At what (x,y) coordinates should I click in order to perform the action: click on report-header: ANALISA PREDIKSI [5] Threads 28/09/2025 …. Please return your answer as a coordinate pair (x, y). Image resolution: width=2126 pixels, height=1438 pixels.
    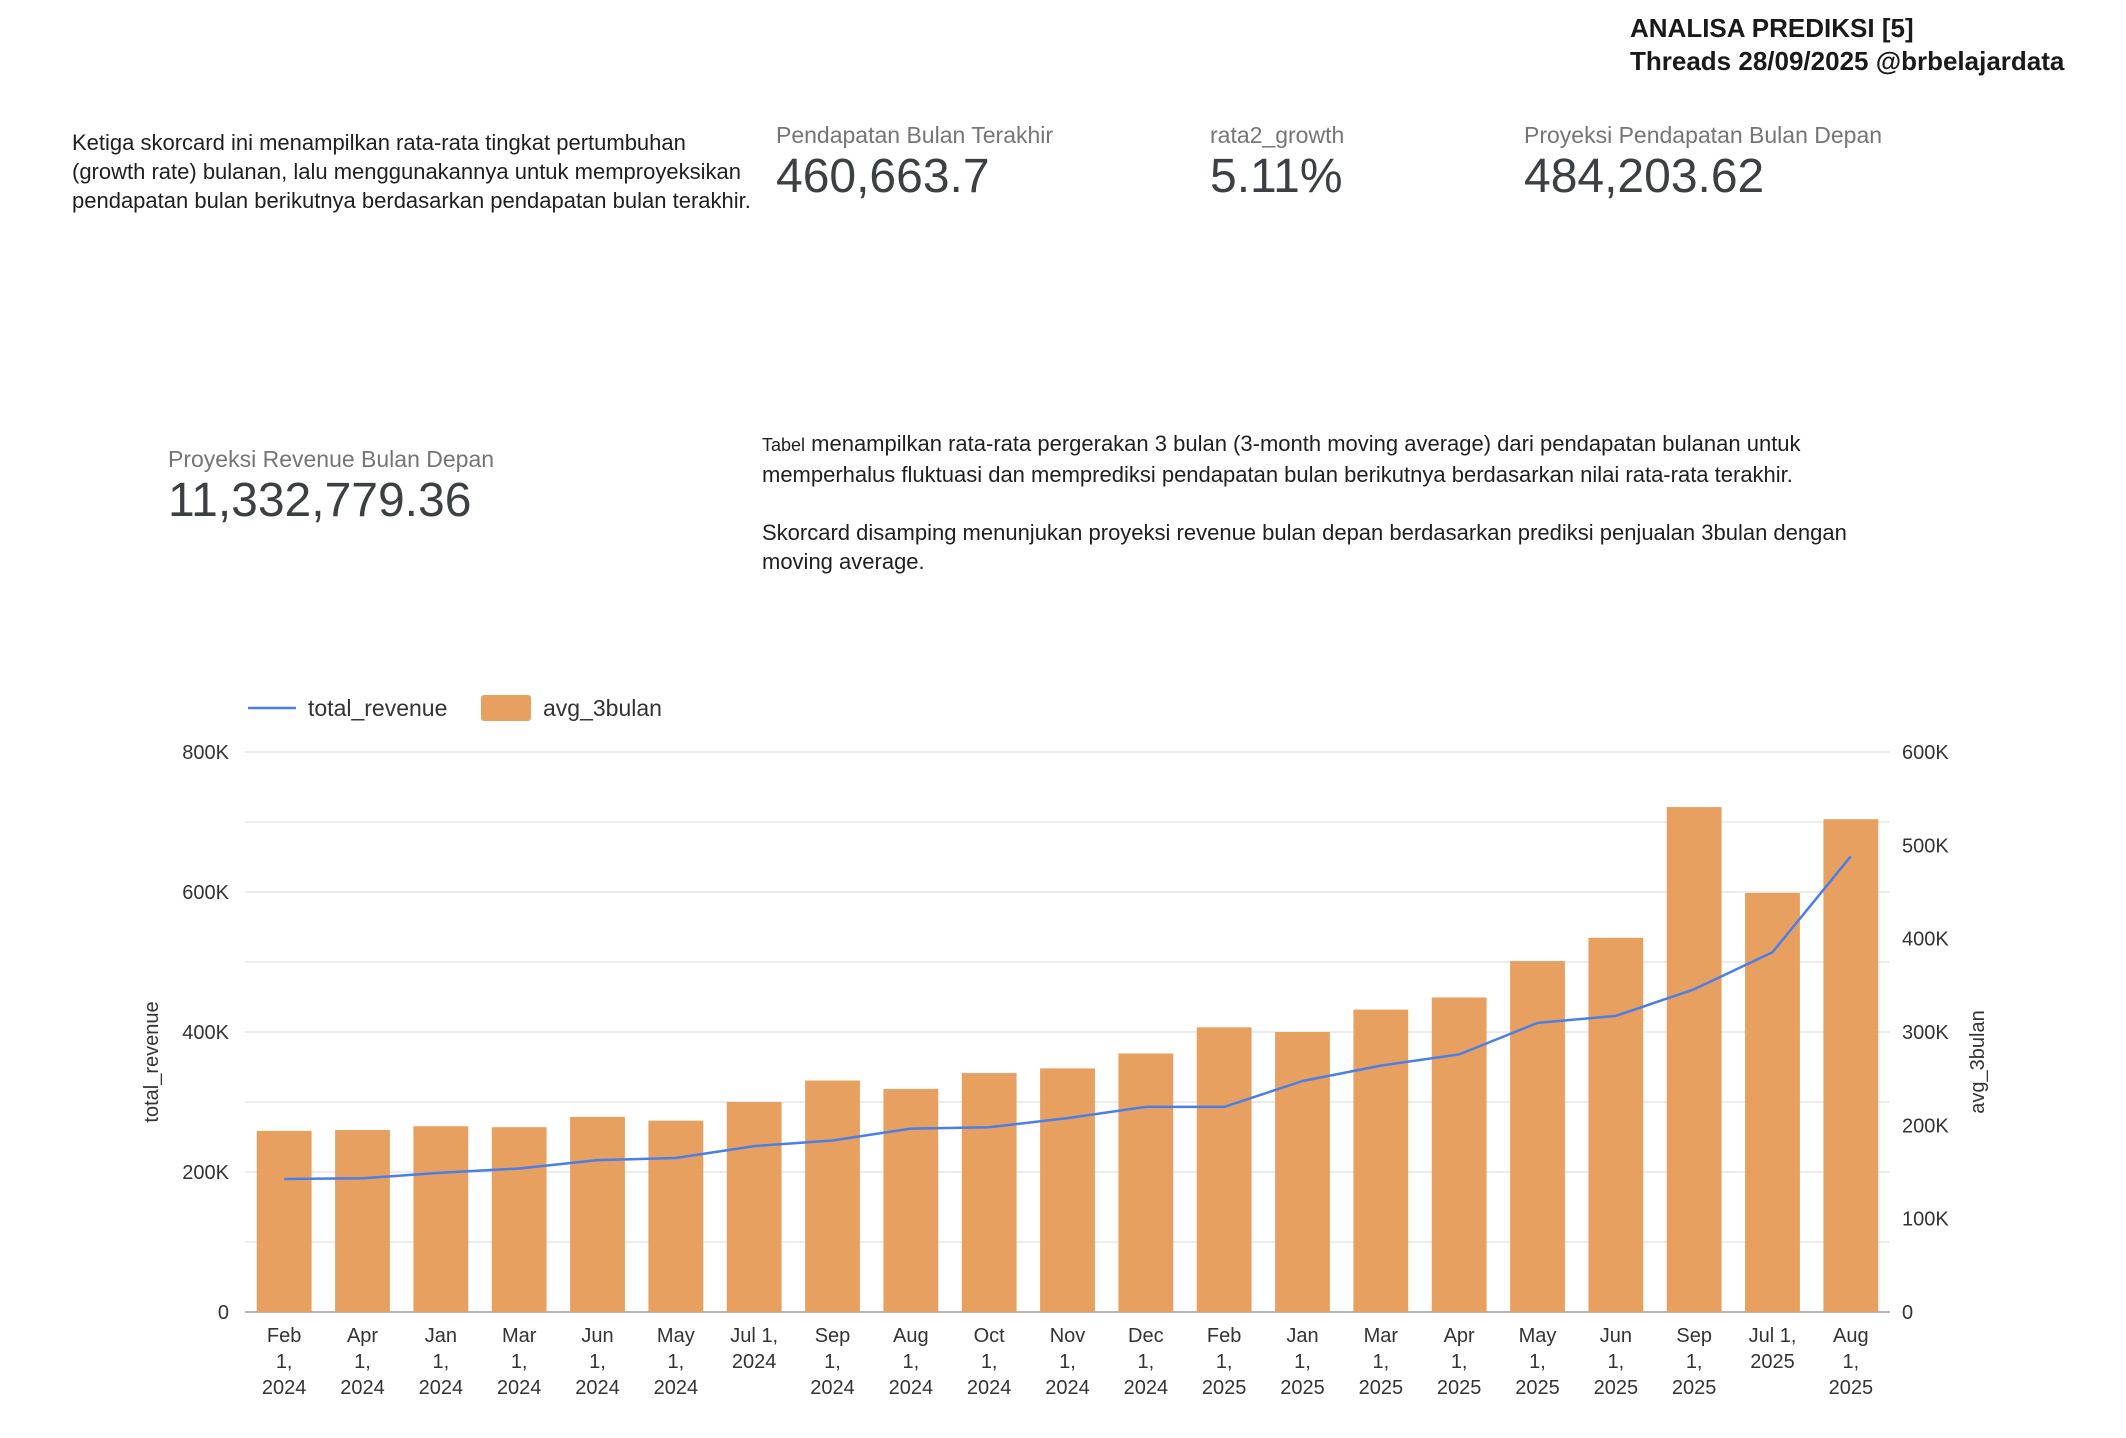
    Looking at the image, I should click on (1847, 45).